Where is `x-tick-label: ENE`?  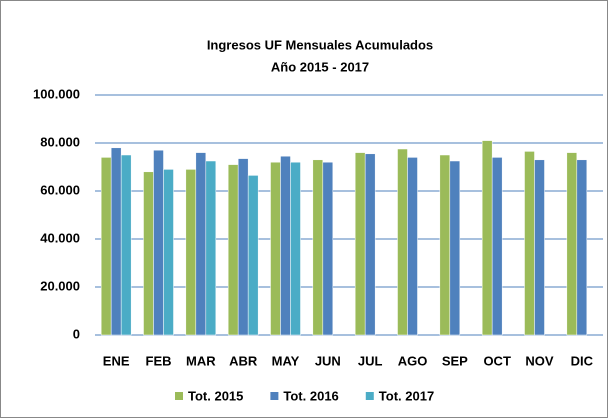
x-tick-label: ENE is located at coordinates (116, 360).